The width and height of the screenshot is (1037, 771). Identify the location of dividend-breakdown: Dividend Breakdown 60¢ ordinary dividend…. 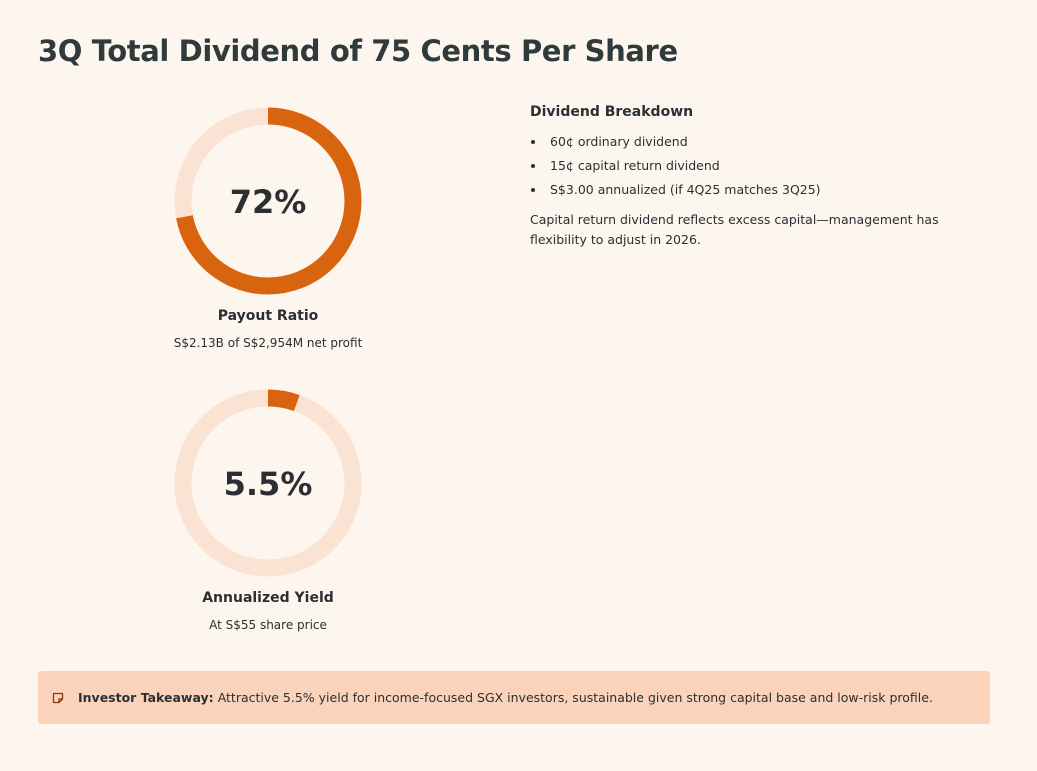
(760, 177).